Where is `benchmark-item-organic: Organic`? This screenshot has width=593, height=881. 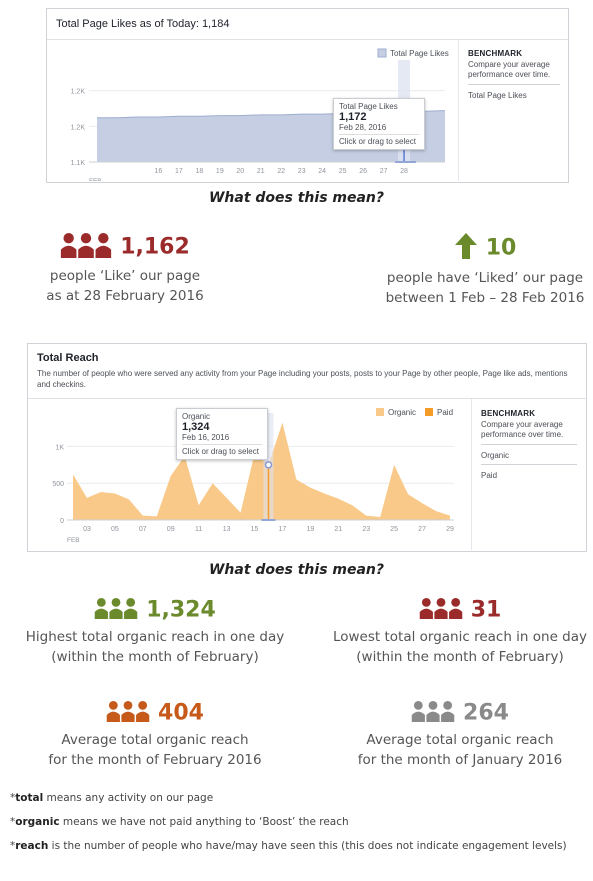
benchmark-item-organic: Organic is located at coordinates (495, 455).